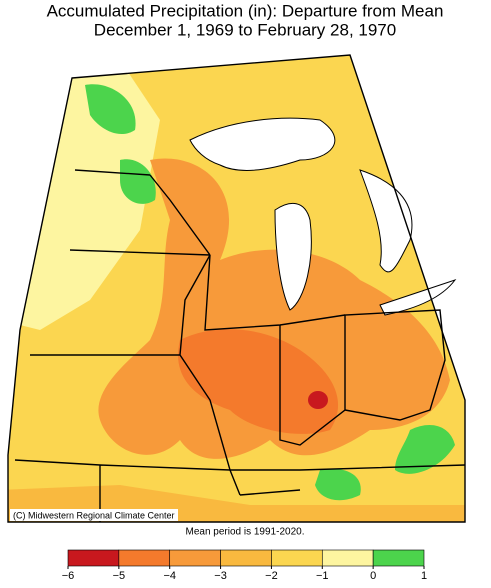  Describe the element at coordinates (245, 29) in the screenshot. I see `subtitle: December 1, 1969 to February 28, 1970` at that location.